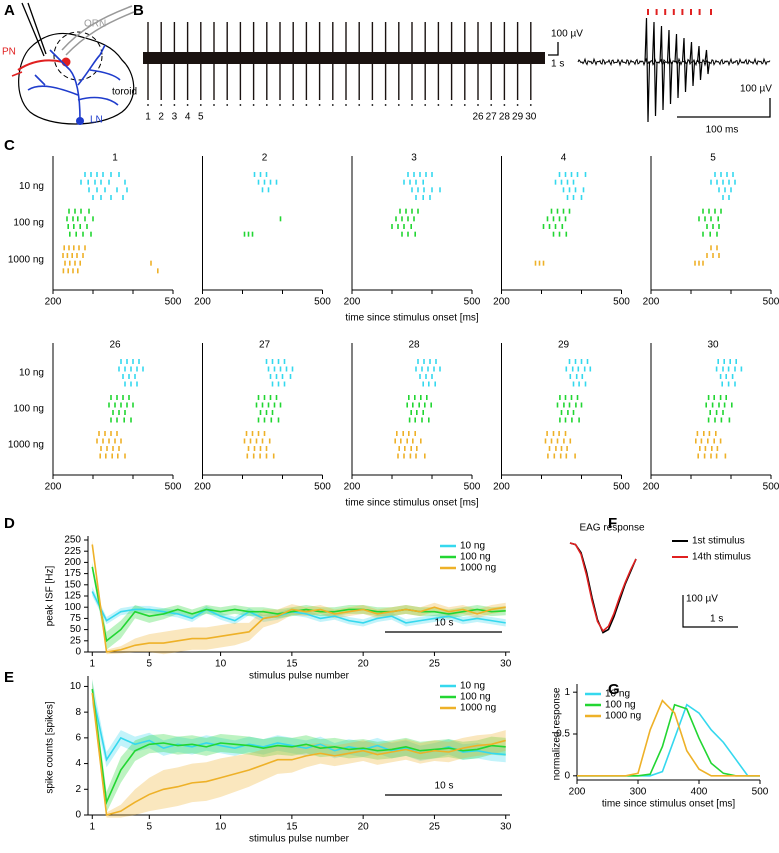 The width and height of the screenshot is (779, 853). What do you see at coordinates (472, 686) in the screenshot?
I see `legend-label: 10 ng` at bounding box center [472, 686].